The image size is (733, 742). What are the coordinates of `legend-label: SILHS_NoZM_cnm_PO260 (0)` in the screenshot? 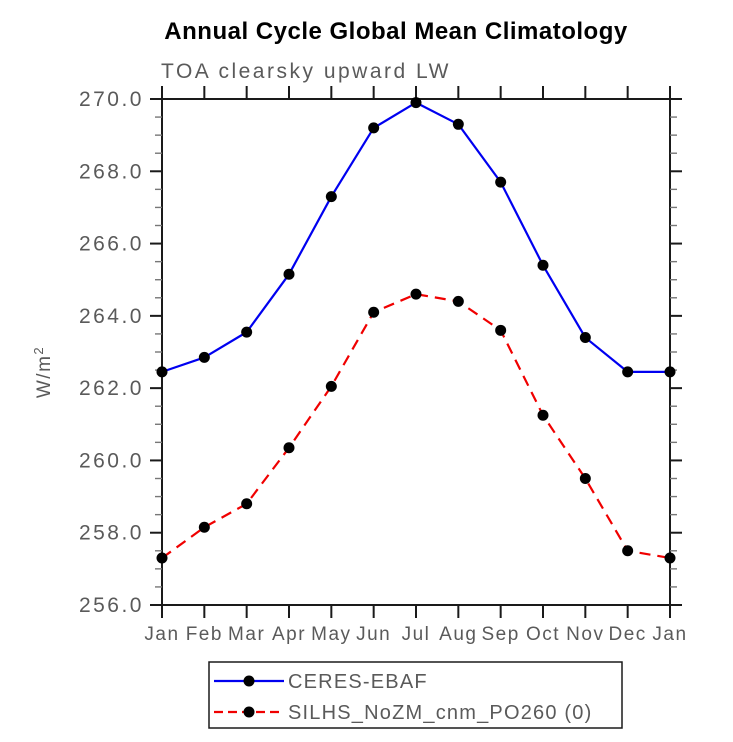 It's located at (440, 713).